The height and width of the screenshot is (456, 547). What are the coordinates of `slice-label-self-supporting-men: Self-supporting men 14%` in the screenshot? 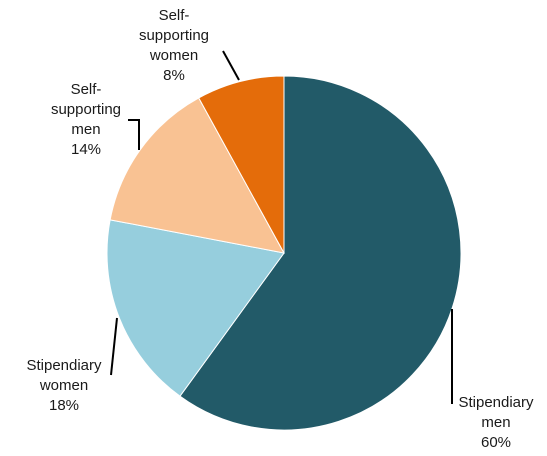 It's located at (86, 119).